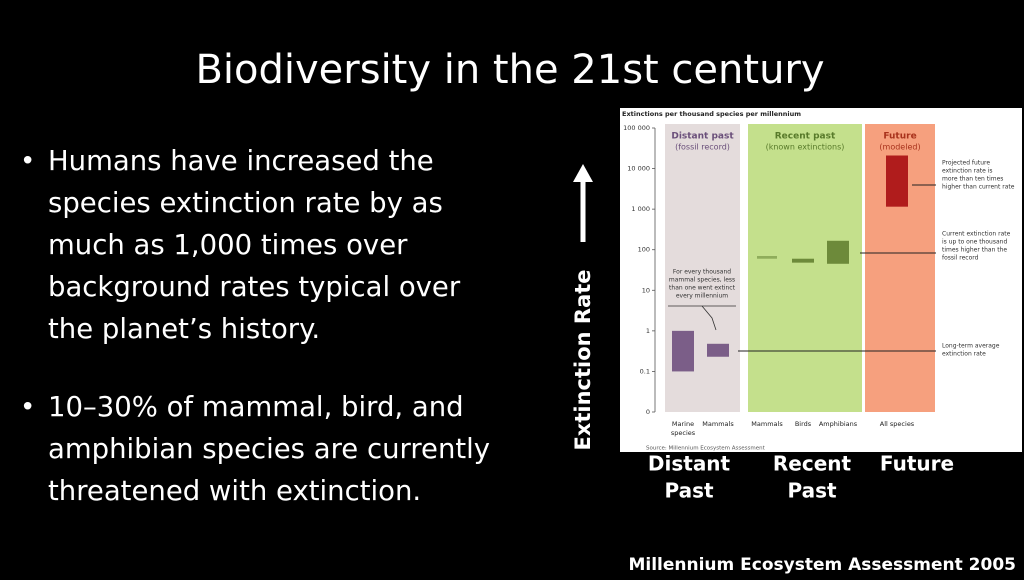 This screenshot has width=1024, height=580. Describe the element at coordinates (960, 258) in the screenshot. I see `annotation: fossil record` at that location.